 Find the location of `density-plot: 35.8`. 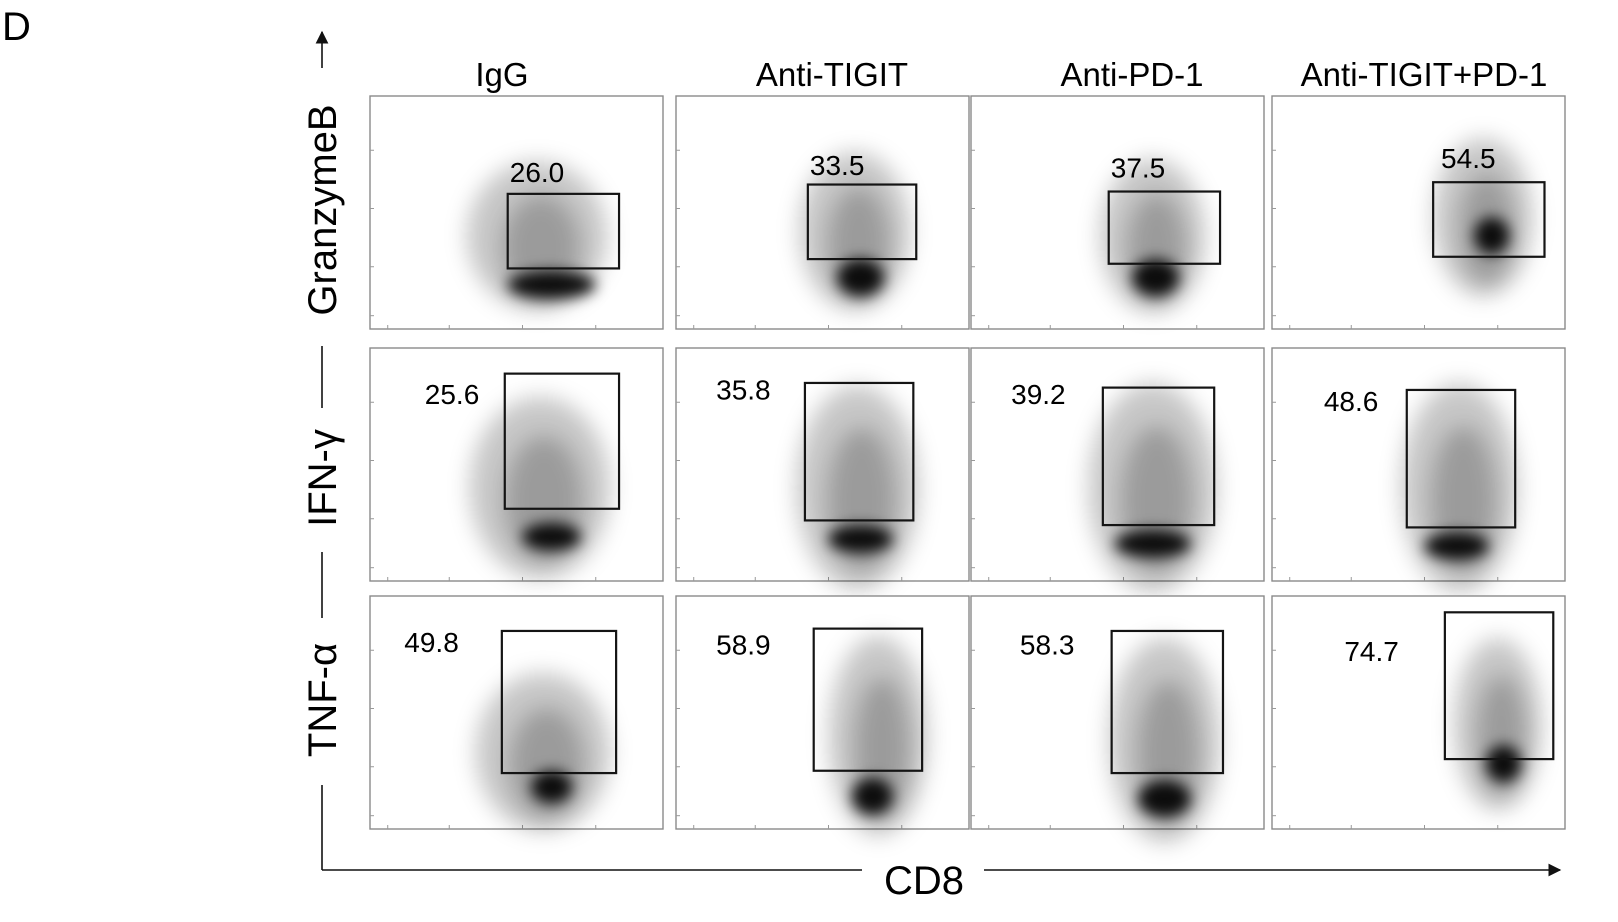

density-plot: 35.8 is located at coordinates (822, 469).